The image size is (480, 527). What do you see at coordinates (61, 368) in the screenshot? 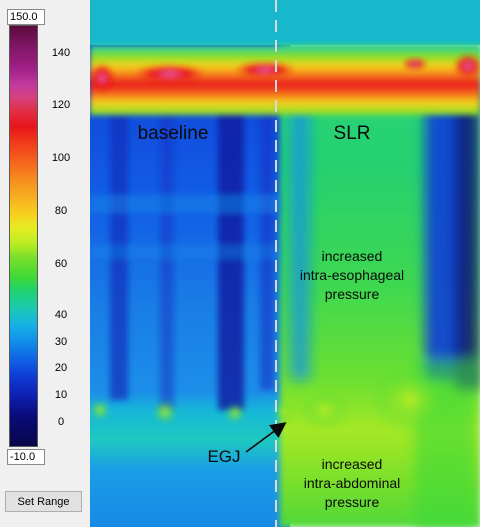
I see `colorbar-tick-label: 20` at bounding box center [61, 368].